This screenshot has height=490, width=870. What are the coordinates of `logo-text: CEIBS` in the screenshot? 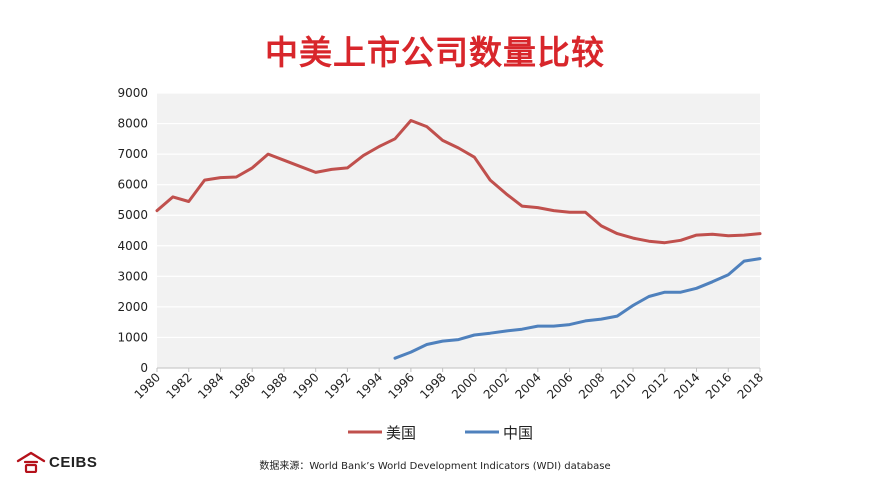 It's located at (73, 462).